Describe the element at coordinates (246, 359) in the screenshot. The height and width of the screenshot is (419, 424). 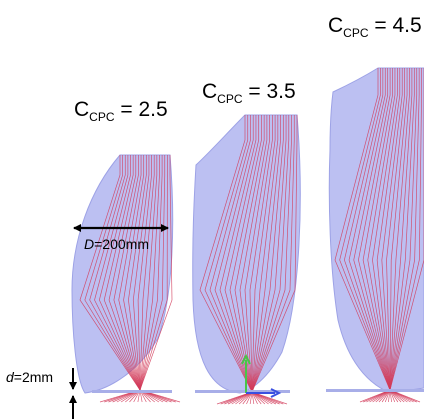
I see `axis-y-marker-head` at that location.